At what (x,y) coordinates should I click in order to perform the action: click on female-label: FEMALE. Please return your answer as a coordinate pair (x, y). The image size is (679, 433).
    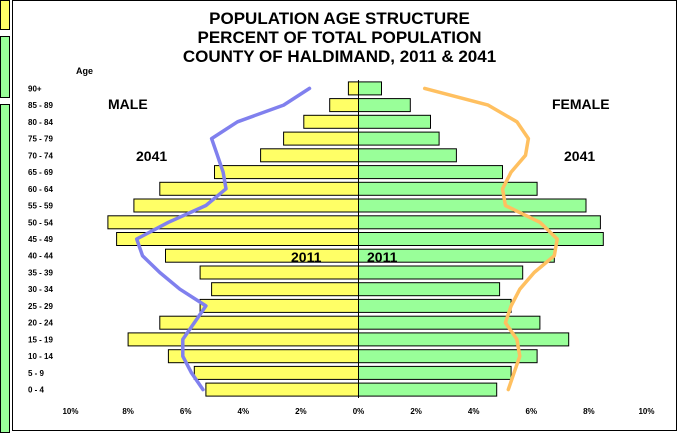
    Looking at the image, I should click on (581, 104).